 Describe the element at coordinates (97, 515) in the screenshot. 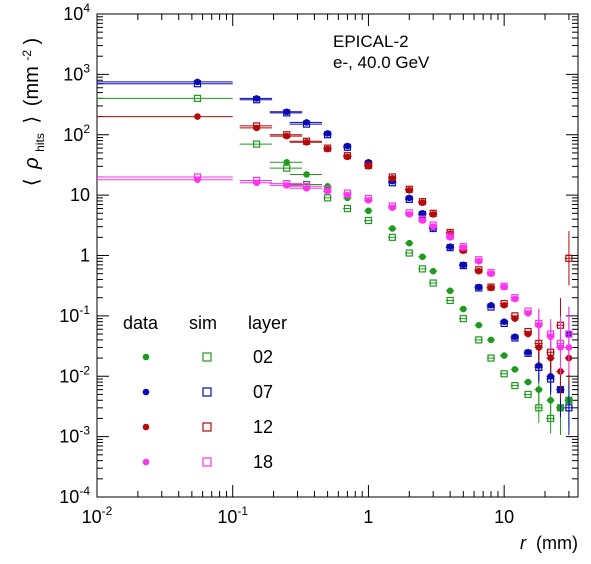

I see `x-tick-label: 10-2` at that location.